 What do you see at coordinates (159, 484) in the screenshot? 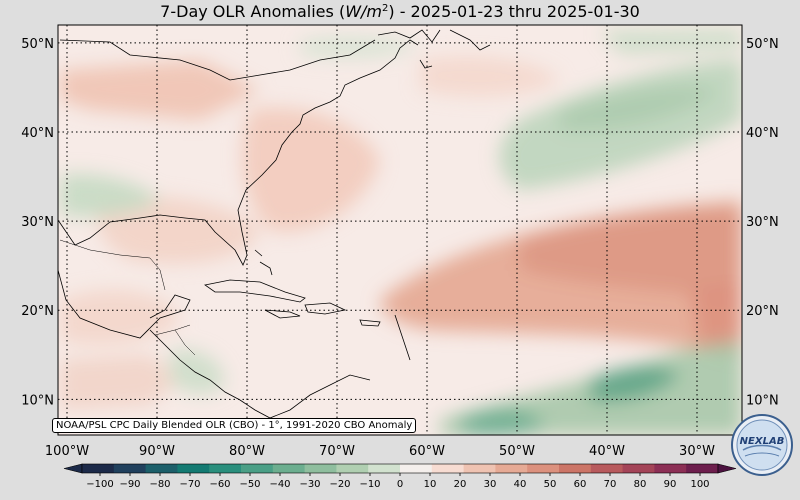
I see `colorbar-tick-label: −80` at bounding box center [159, 484].